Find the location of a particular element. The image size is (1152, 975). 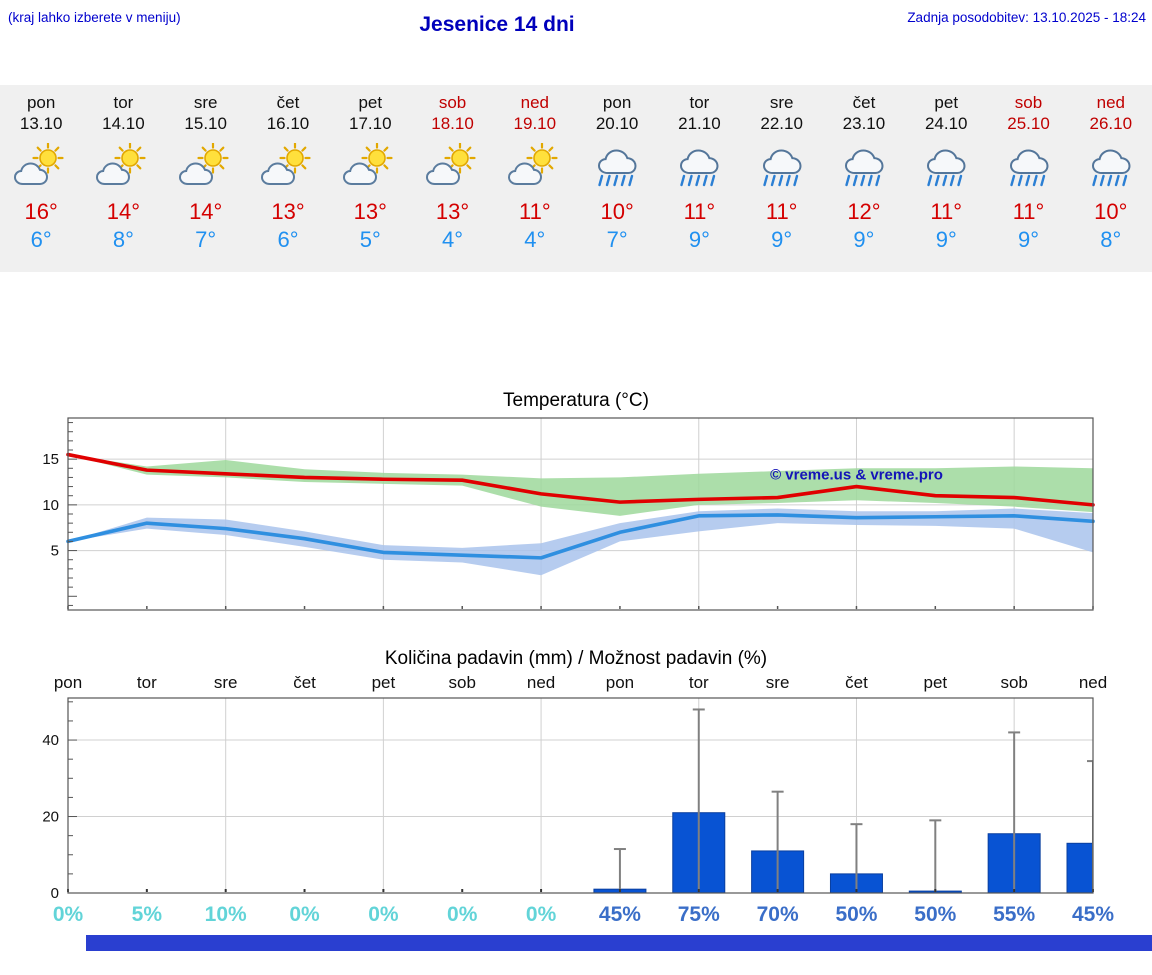

forecast-day-22.10: sre 22.10 11° 9° is located at coordinates (782, 178).